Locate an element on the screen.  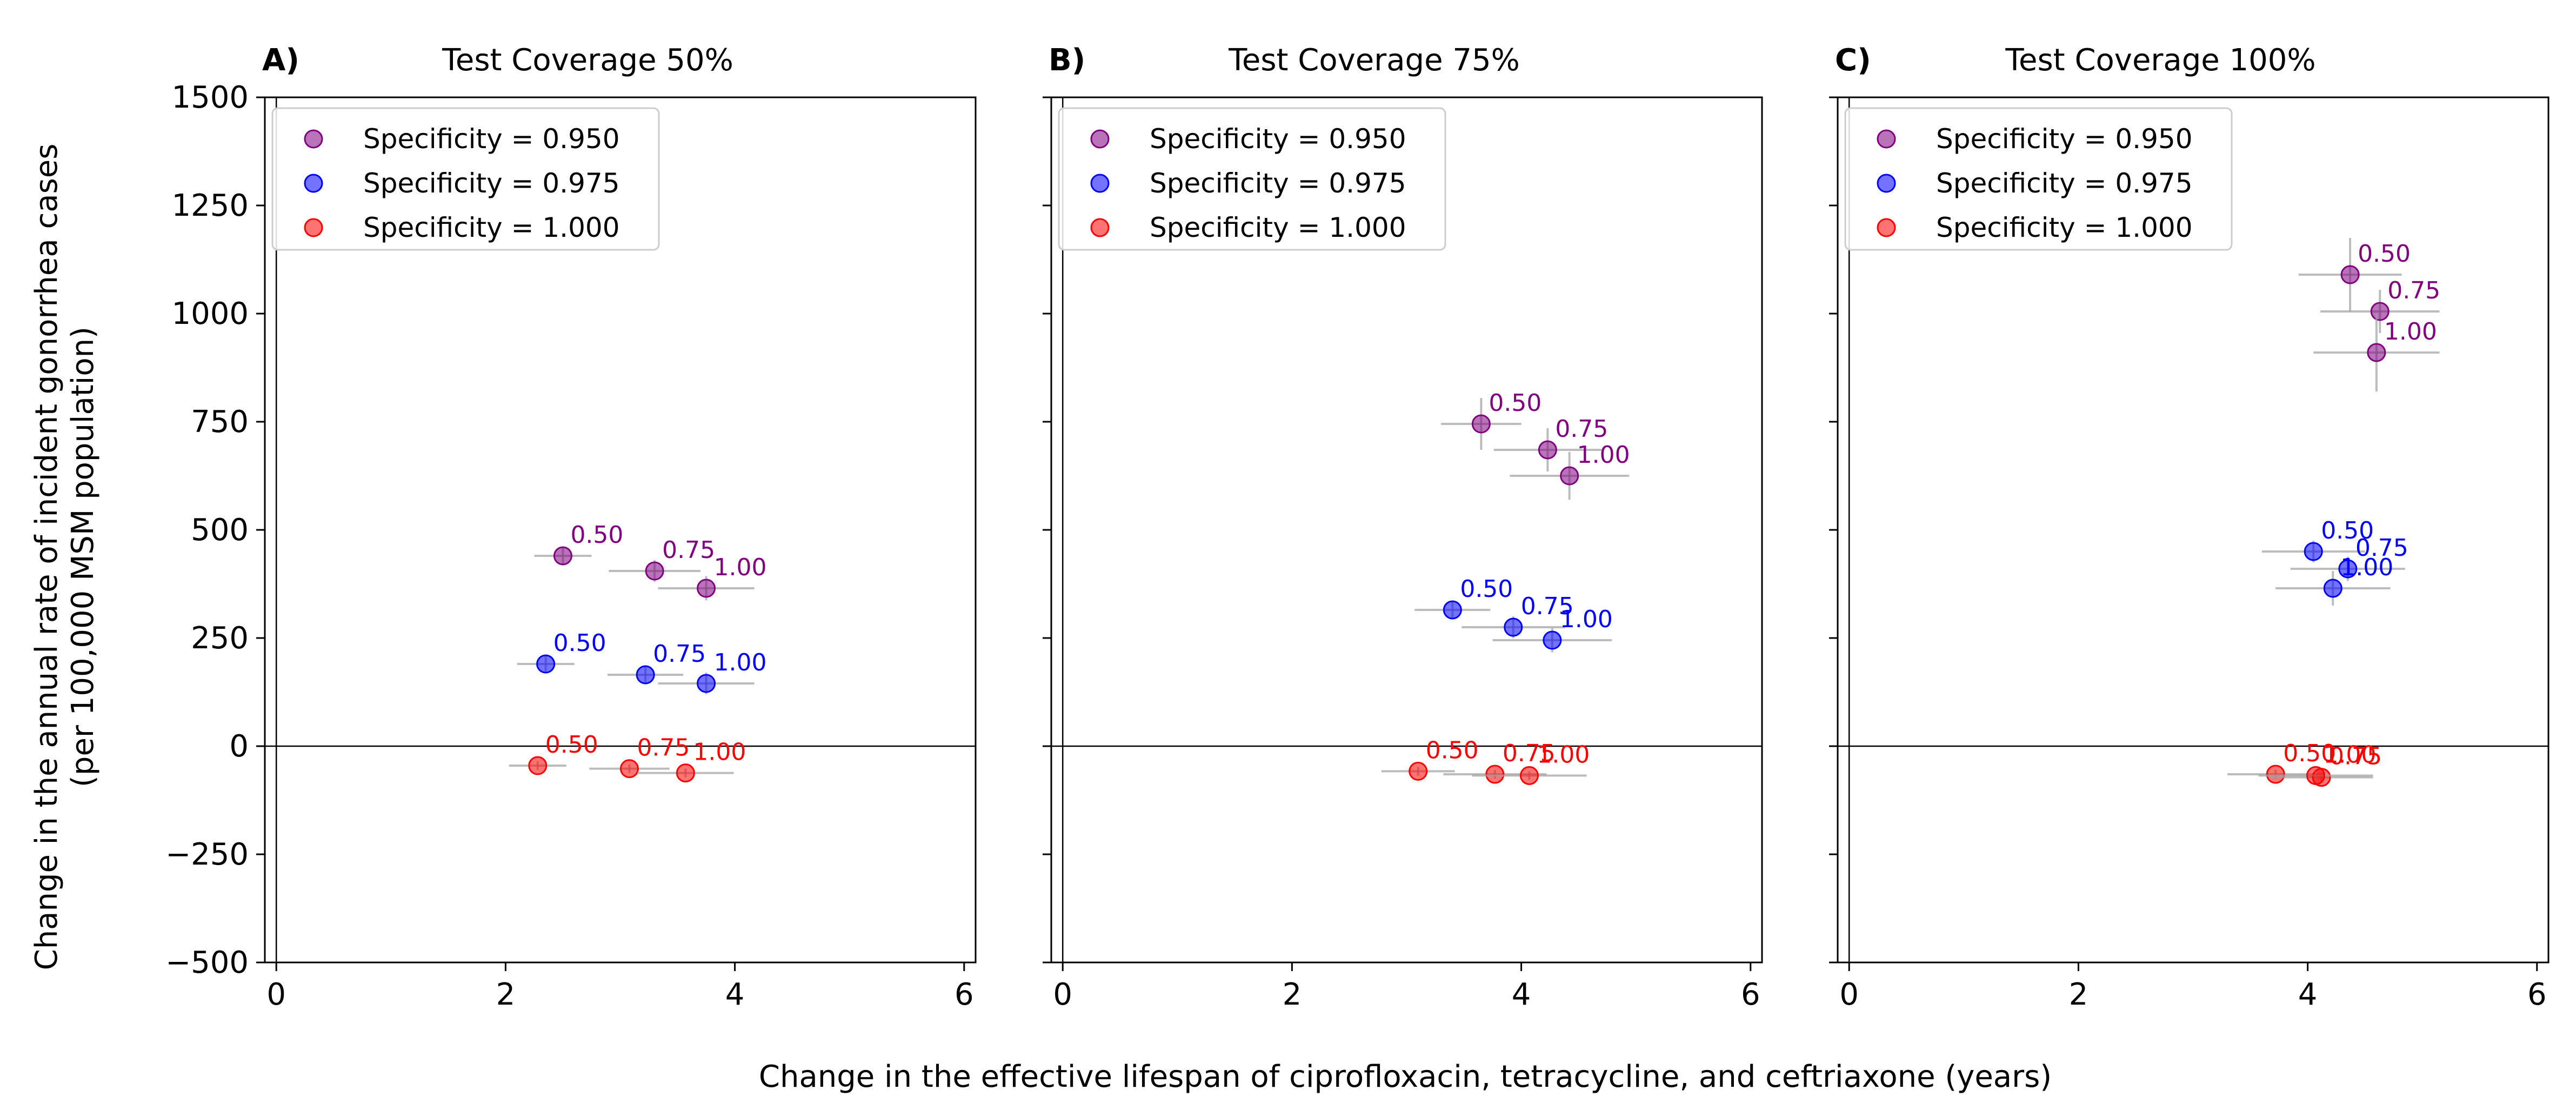
series-3: 0.500.751.00 is located at coordinates (2304, 763).